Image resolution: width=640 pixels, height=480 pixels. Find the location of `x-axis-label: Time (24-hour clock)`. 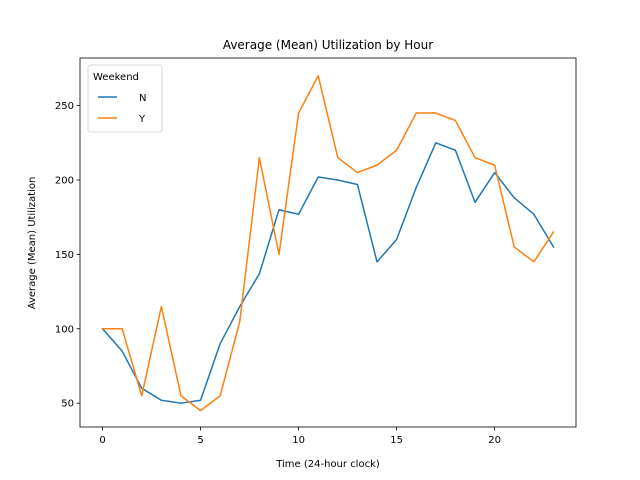

x-axis-label: Time (24-hour clock) is located at coordinates (327, 464).